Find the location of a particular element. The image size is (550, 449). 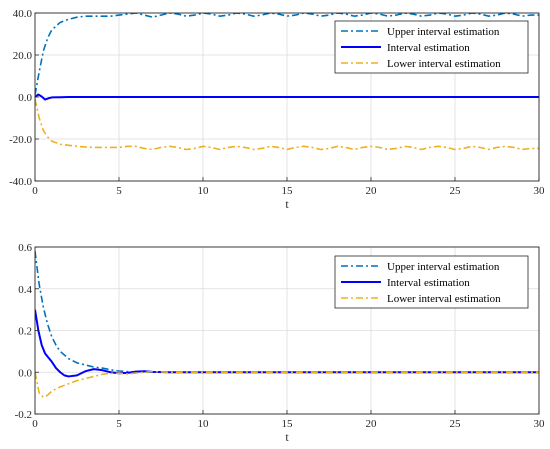

y-tick-label: 40.0 is located at coordinates (23, 14).